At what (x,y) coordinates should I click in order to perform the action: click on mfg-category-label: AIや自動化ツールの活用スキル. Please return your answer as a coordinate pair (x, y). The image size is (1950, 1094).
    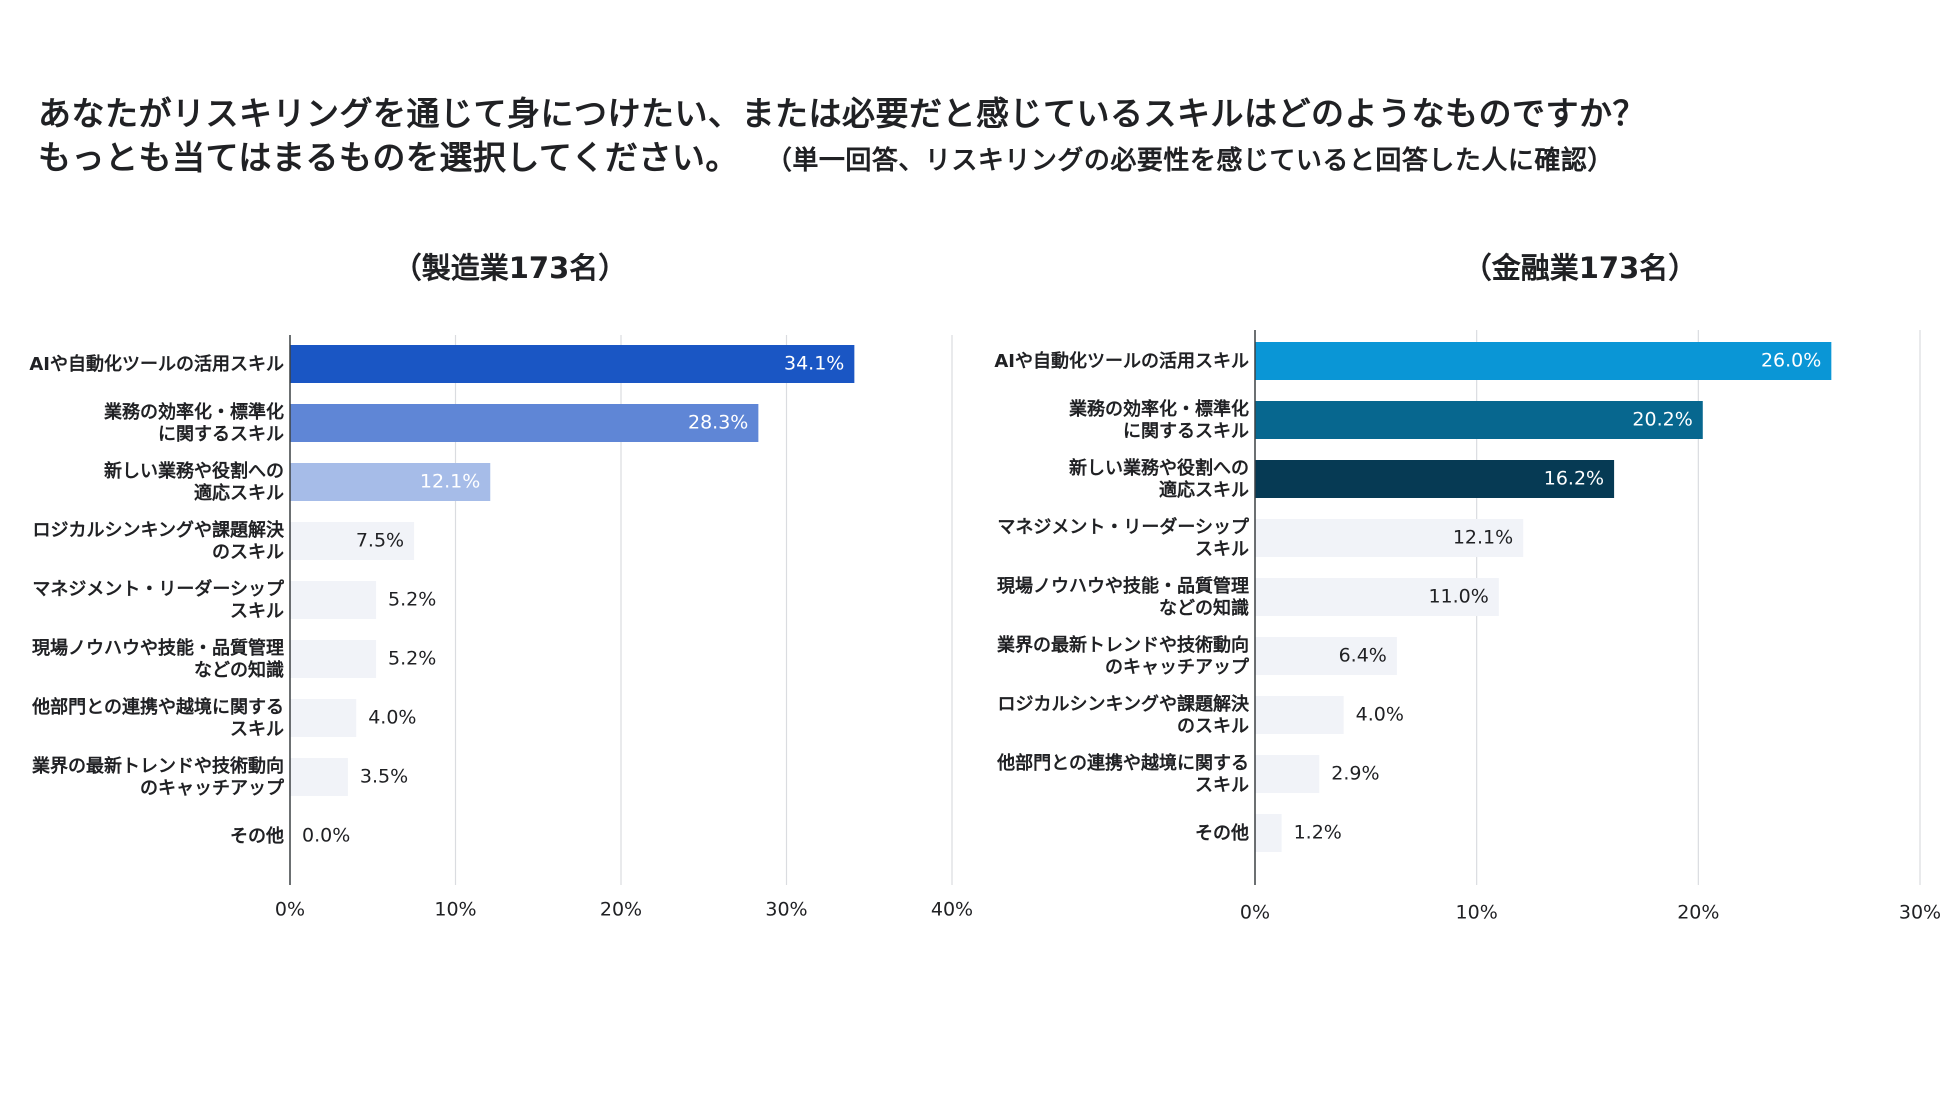
    Looking at the image, I should click on (156, 364).